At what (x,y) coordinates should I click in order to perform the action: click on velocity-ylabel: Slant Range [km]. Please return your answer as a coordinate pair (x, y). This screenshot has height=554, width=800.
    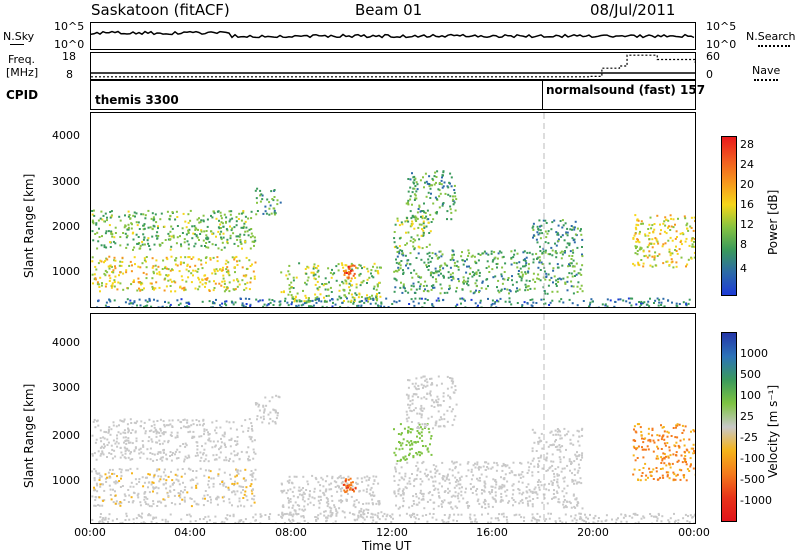
    Looking at the image, I should click on (29, 435).